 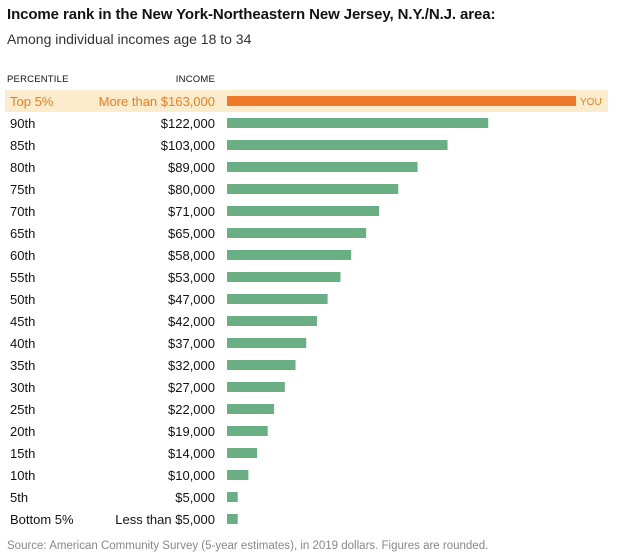 I want to click on income-label: $14,000, so click(x=191, y=453).